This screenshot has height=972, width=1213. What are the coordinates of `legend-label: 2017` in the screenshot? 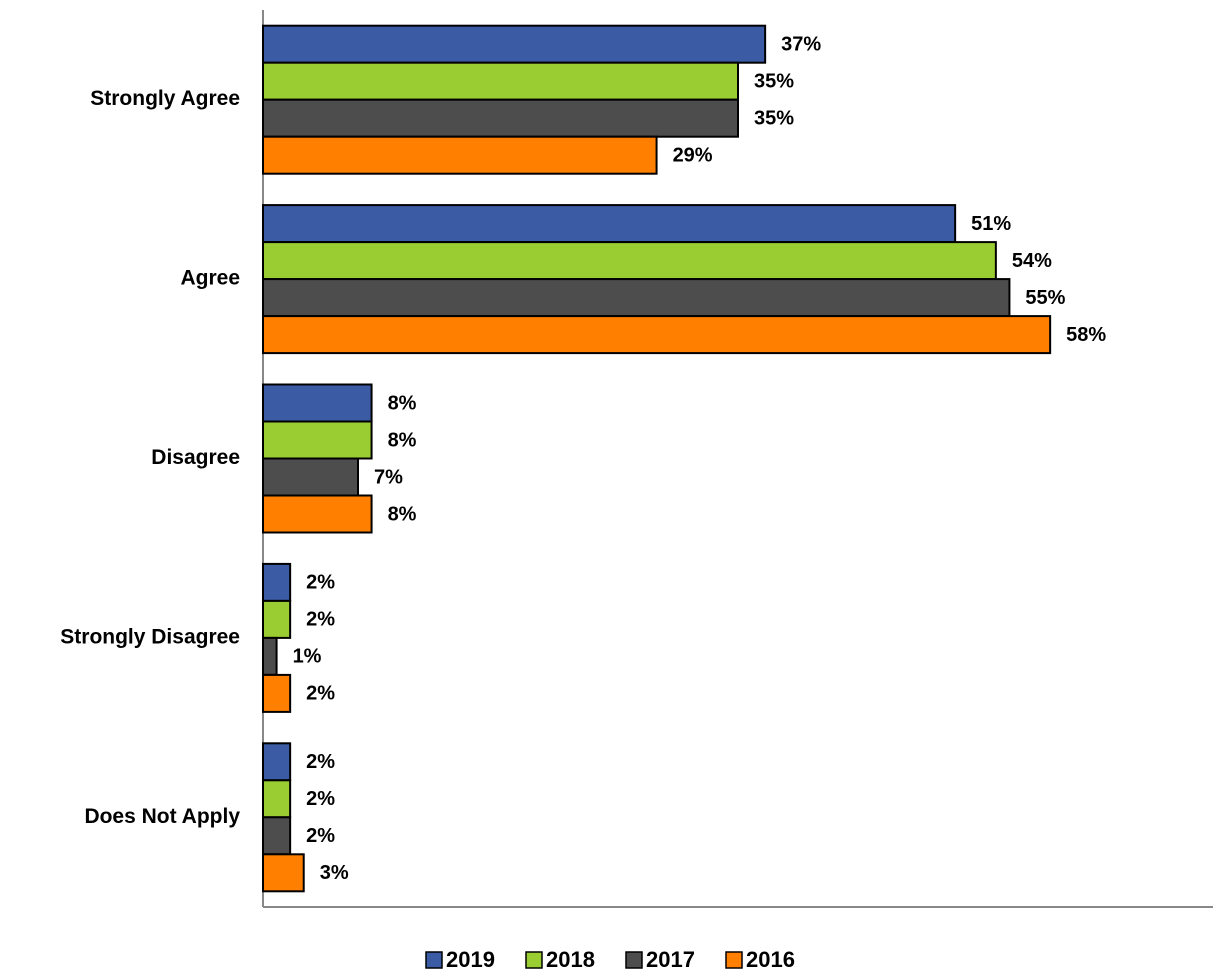 It's located at (670, 959).